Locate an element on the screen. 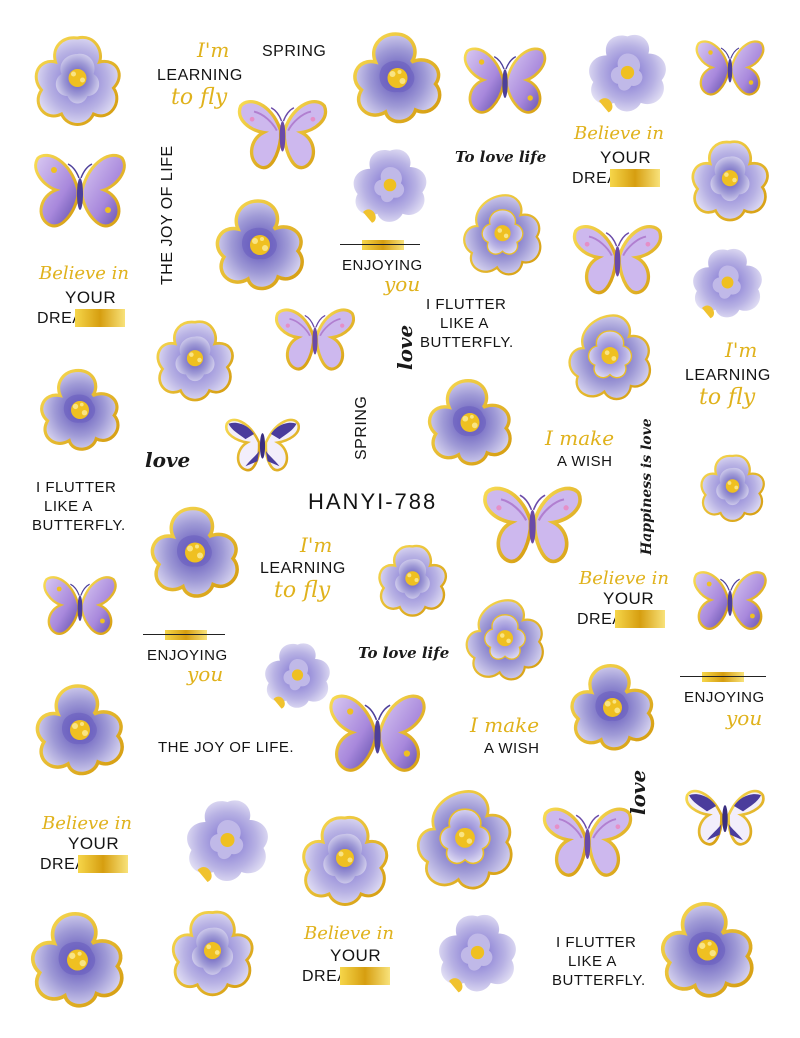 Image resolution: width=800 pixels, height=1038 pixels. joy-of-life-text: THE JOY OF LIFE is located at coordinates (167, 215).